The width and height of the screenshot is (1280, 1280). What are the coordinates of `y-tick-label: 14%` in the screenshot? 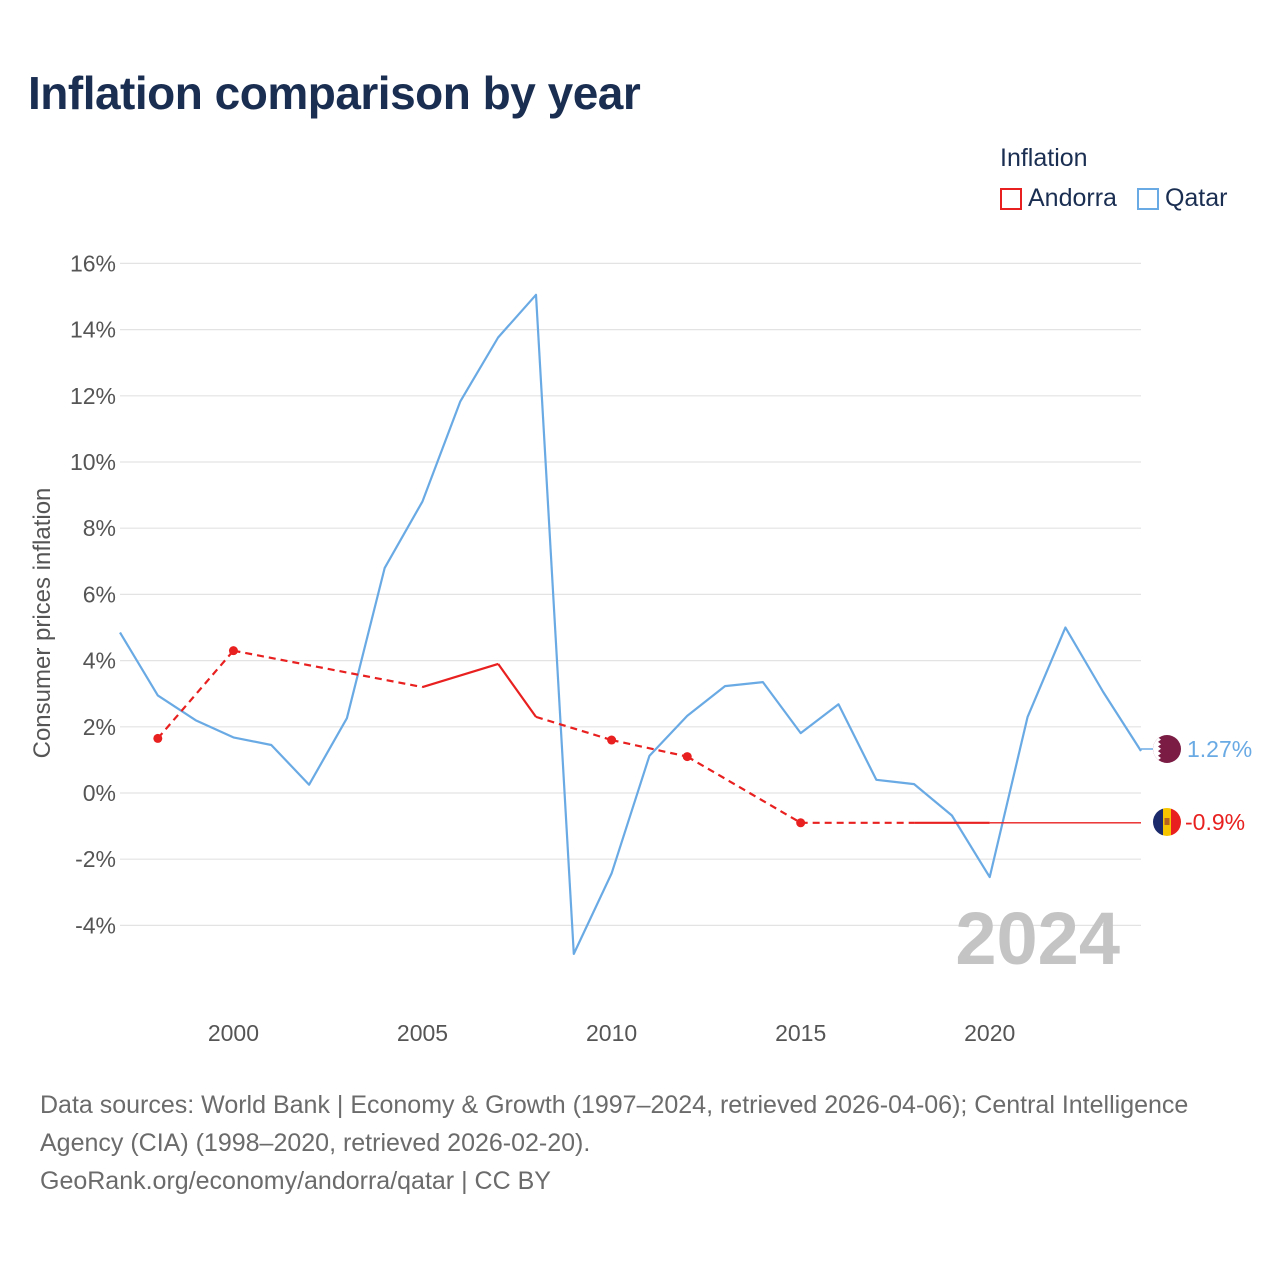 It's located at (93, 330).